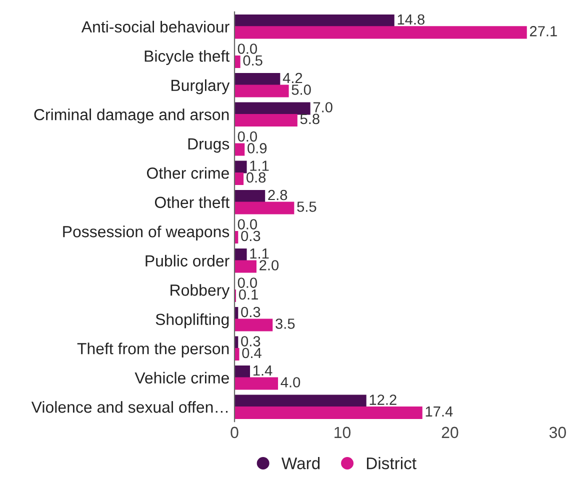 The width and height of the screenshot is (572, 479). Describe the element at coordinates (192, 320) in the screenshot. I see `y-tick-label: Shoplifting` at that location.